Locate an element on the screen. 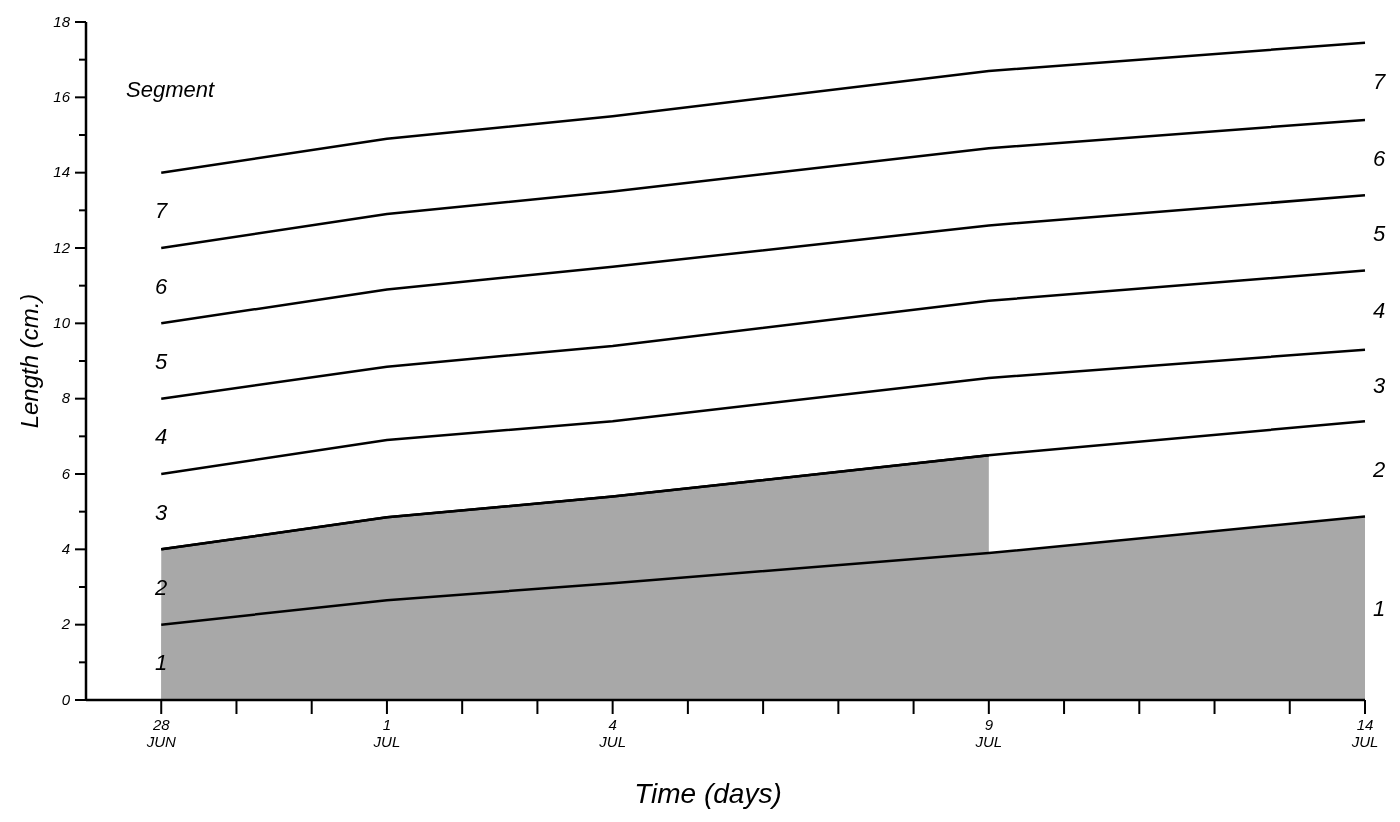 Image resolution: width=1400 pixels, height=822 pixels. annotation: 2 is located at coordinates (161, 587).